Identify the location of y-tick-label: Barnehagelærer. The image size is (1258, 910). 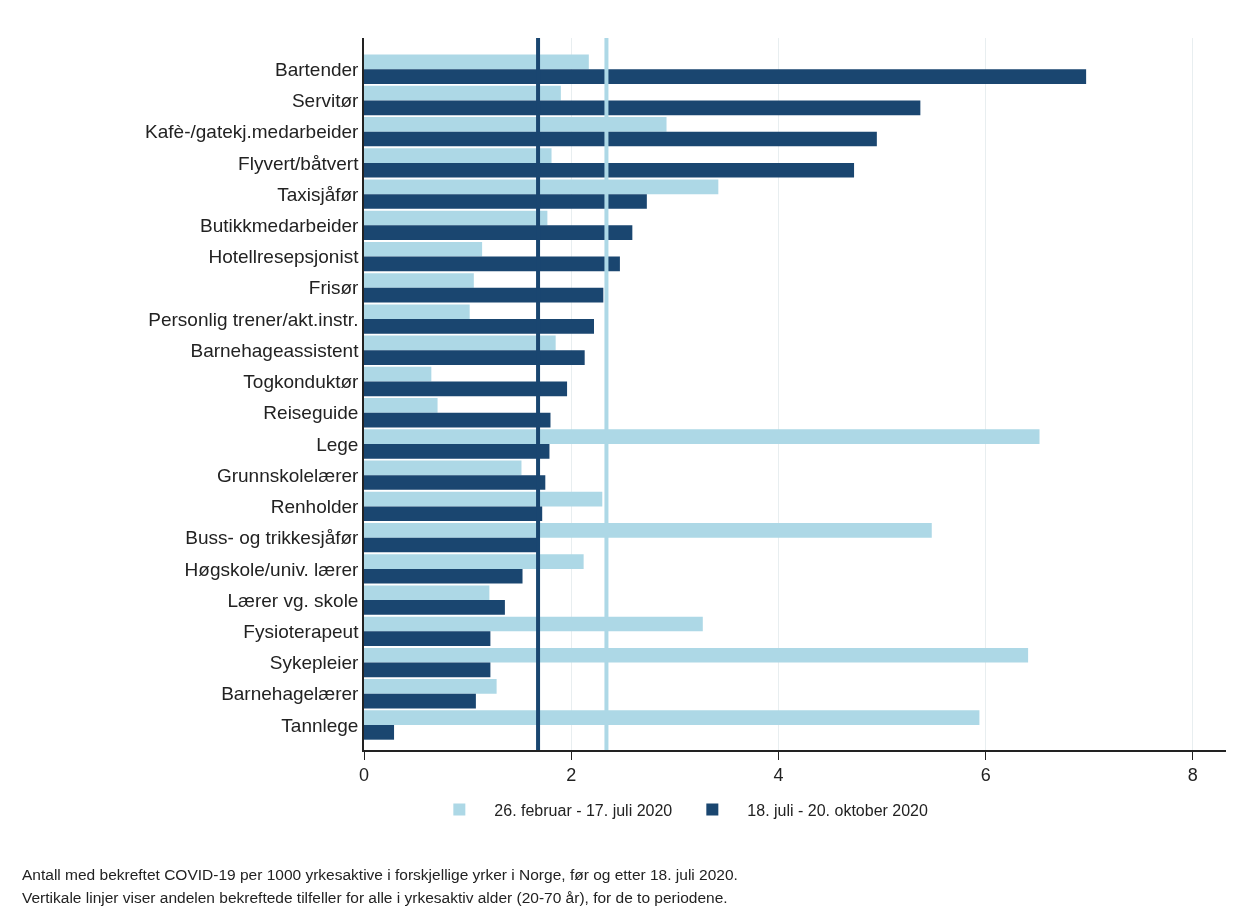
(290, 694).